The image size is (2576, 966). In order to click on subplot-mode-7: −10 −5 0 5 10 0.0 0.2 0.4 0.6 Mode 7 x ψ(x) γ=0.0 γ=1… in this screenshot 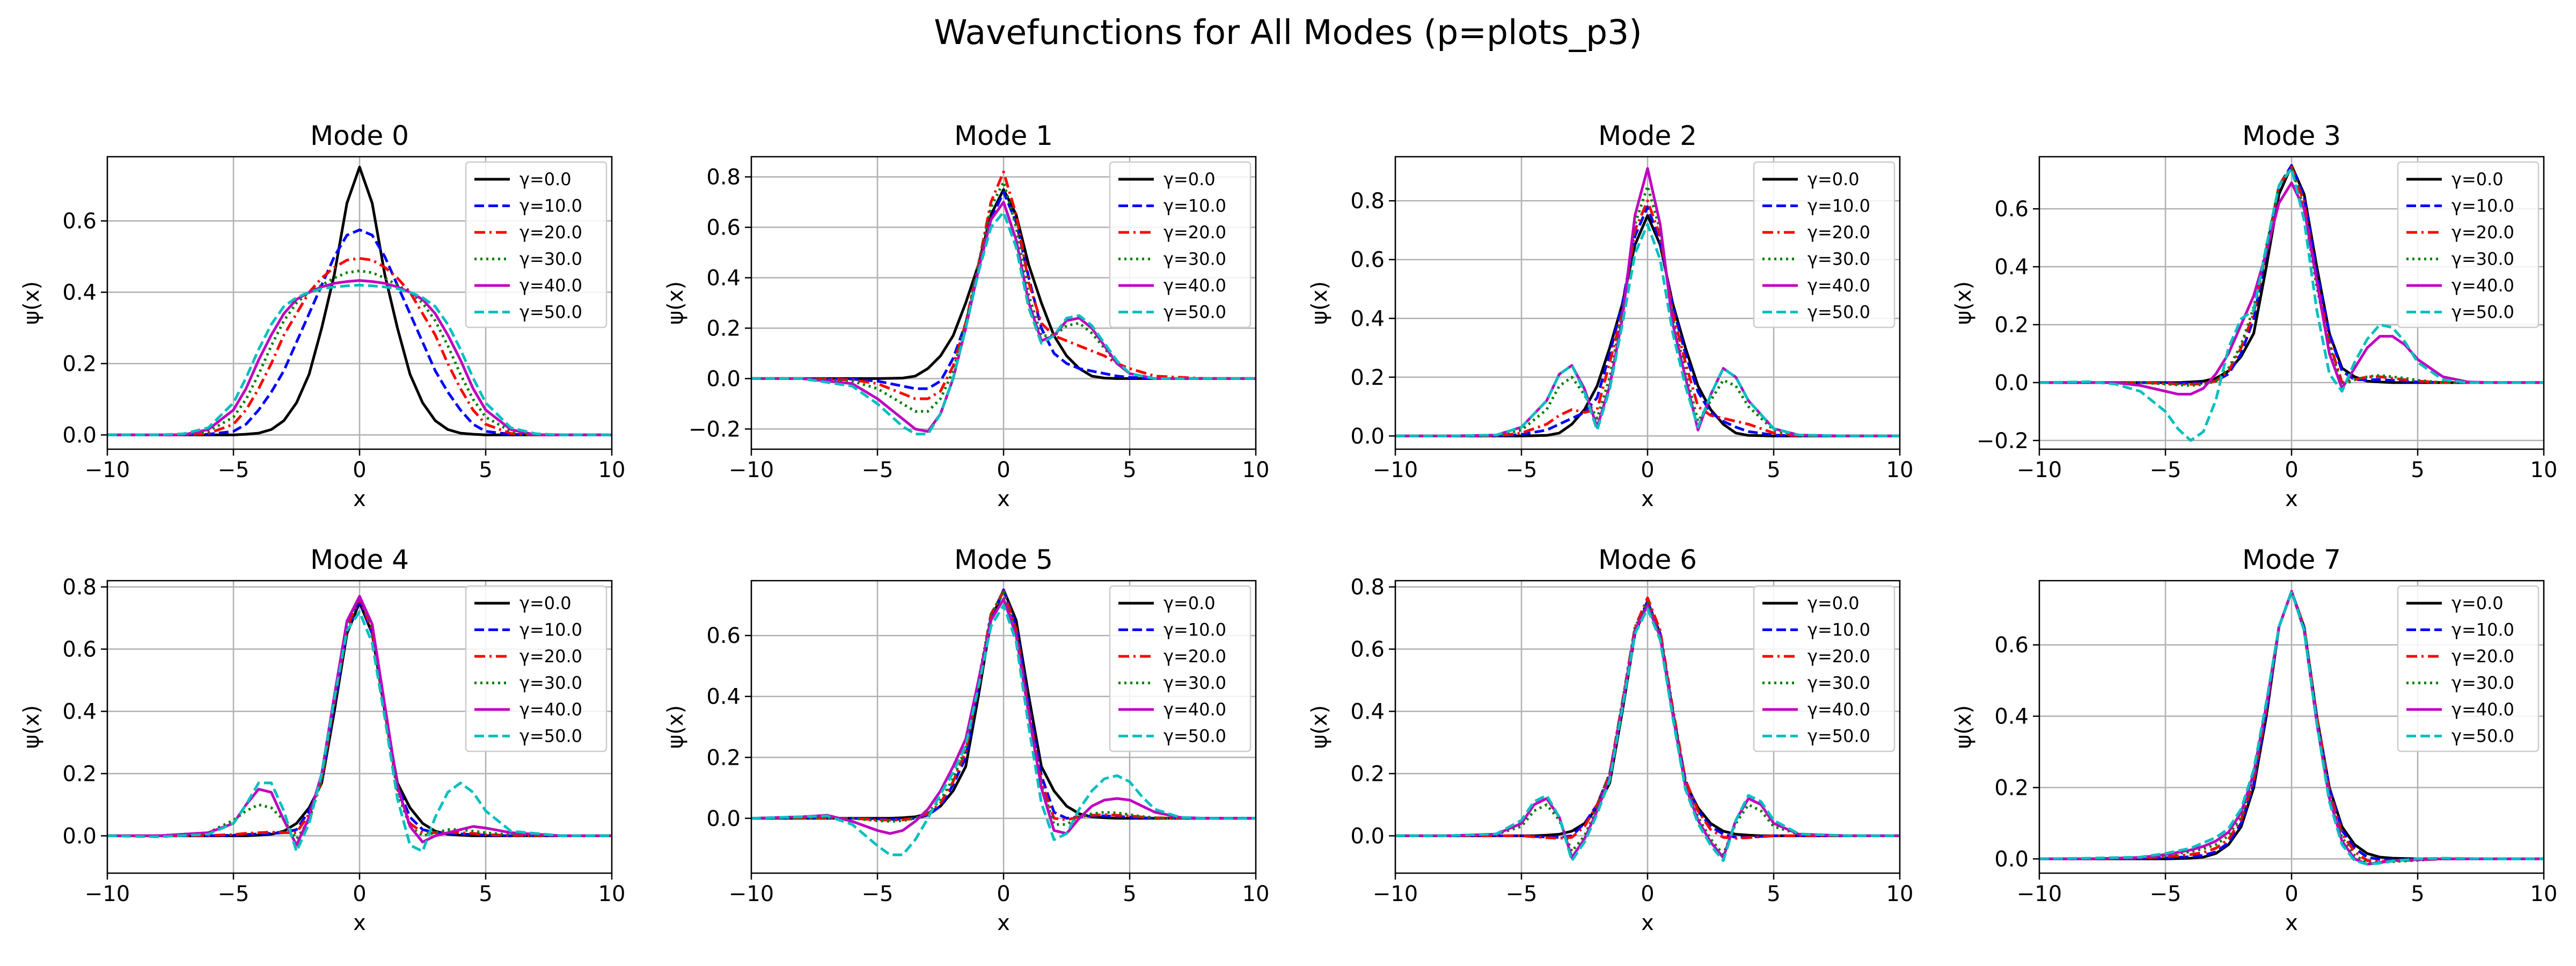, I will do `click(2254, 739)`.